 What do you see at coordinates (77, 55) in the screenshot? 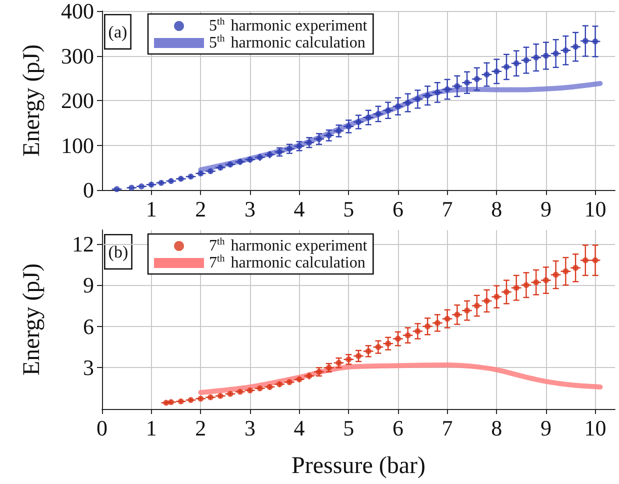
I see `y-tick-label: 300` at bounding box center [77, 55].